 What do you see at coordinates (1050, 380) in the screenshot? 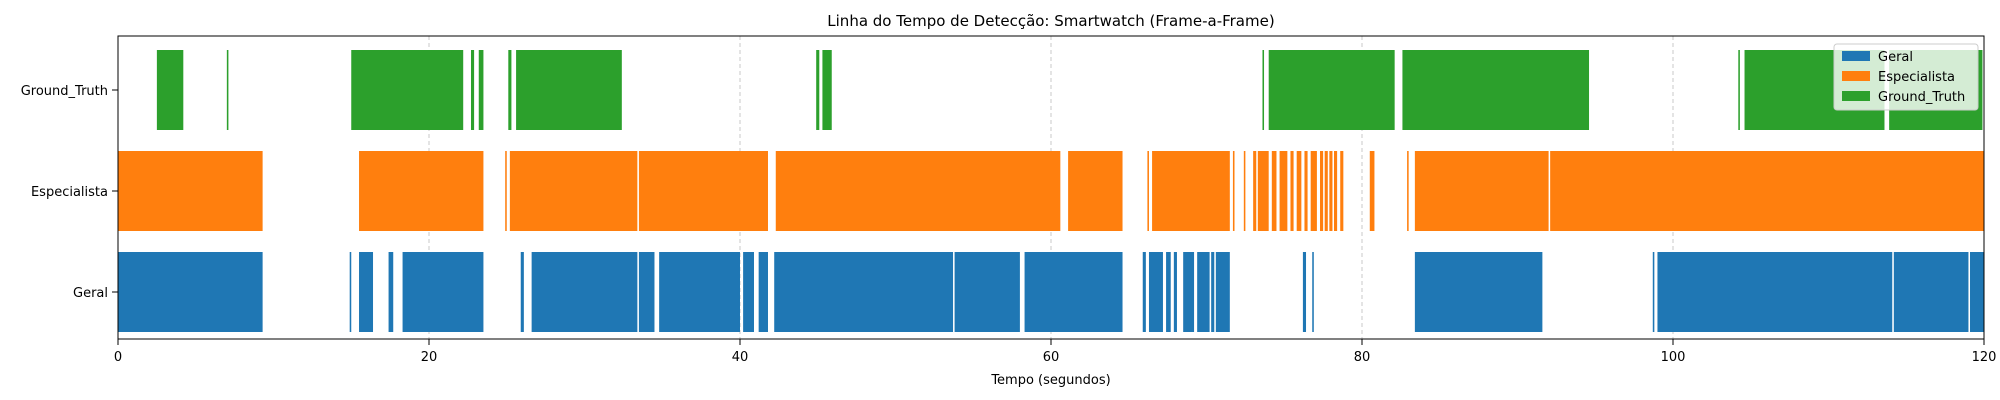
I see `x-axis-label: Tempo (segundos)` at bounding box center [1050, 380].